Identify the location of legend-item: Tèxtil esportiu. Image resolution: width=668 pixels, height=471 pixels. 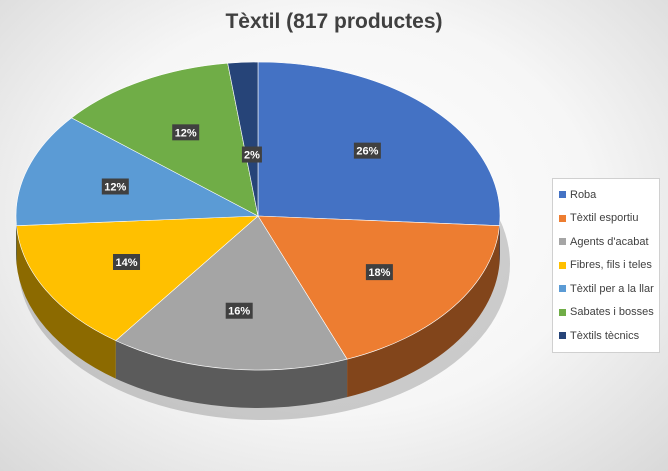
(606, 219).